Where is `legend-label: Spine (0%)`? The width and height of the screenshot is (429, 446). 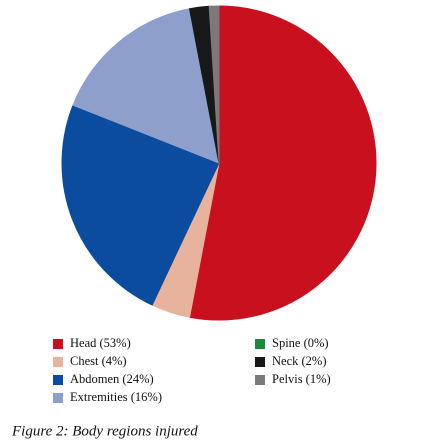
legend-label: Spine (0%) is located at coordinates (300, 343).